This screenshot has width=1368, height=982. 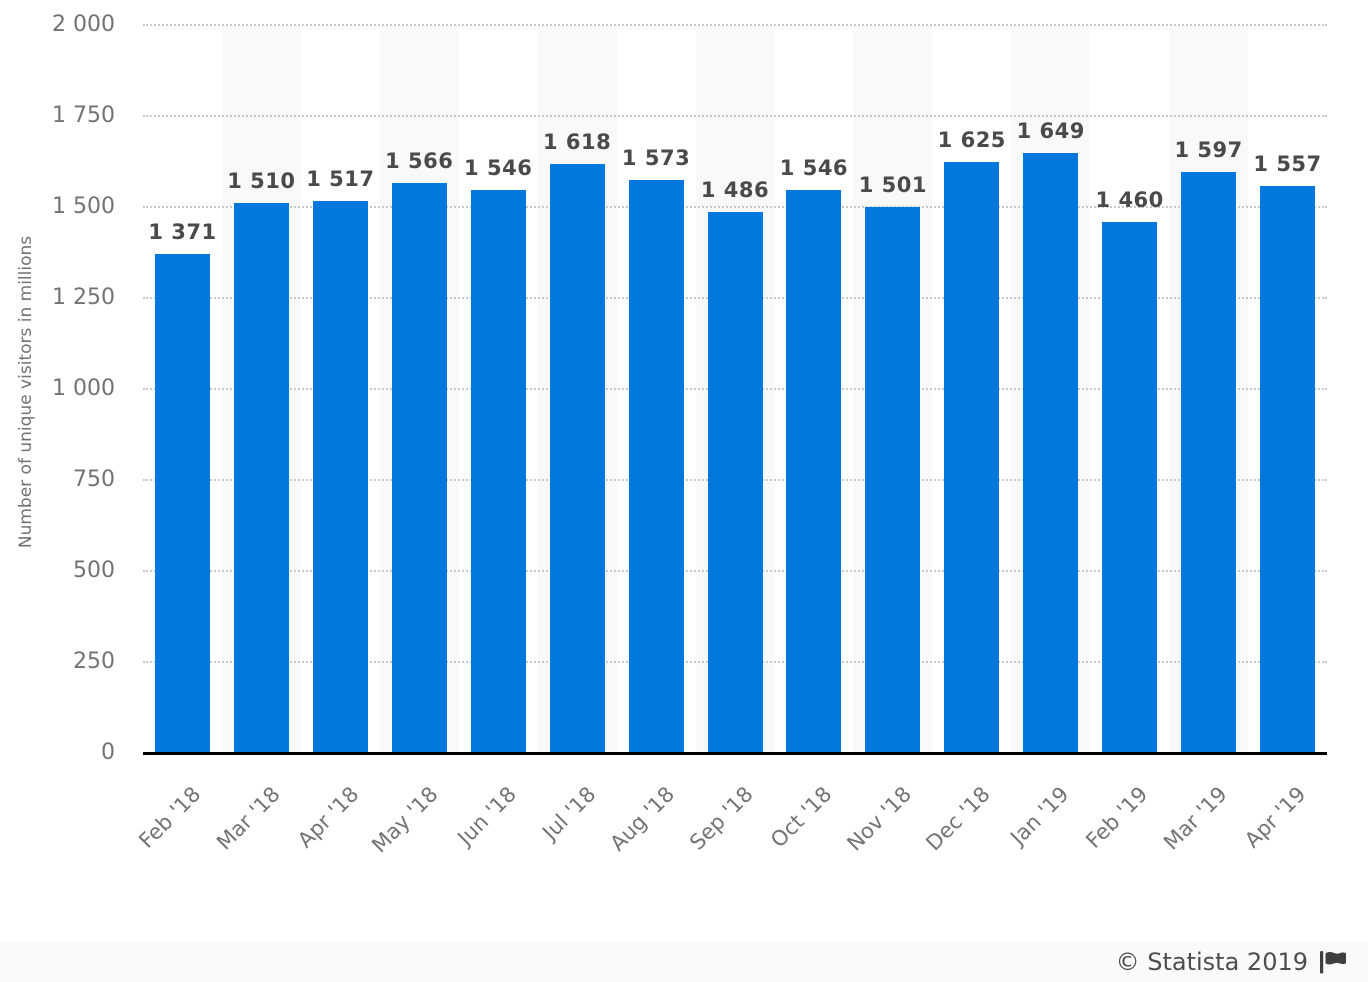 I want to click on x-tick-label: Jul '18, so click(x=569, y=813).